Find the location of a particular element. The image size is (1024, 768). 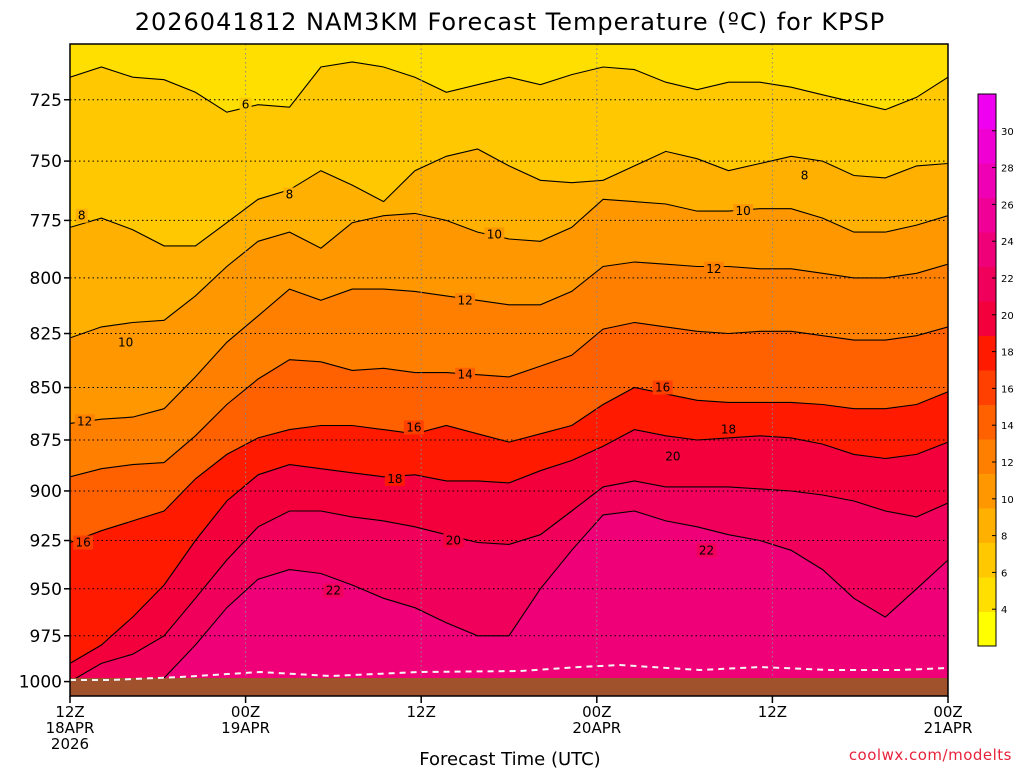

surface-line is located at coordinates (509, 672).